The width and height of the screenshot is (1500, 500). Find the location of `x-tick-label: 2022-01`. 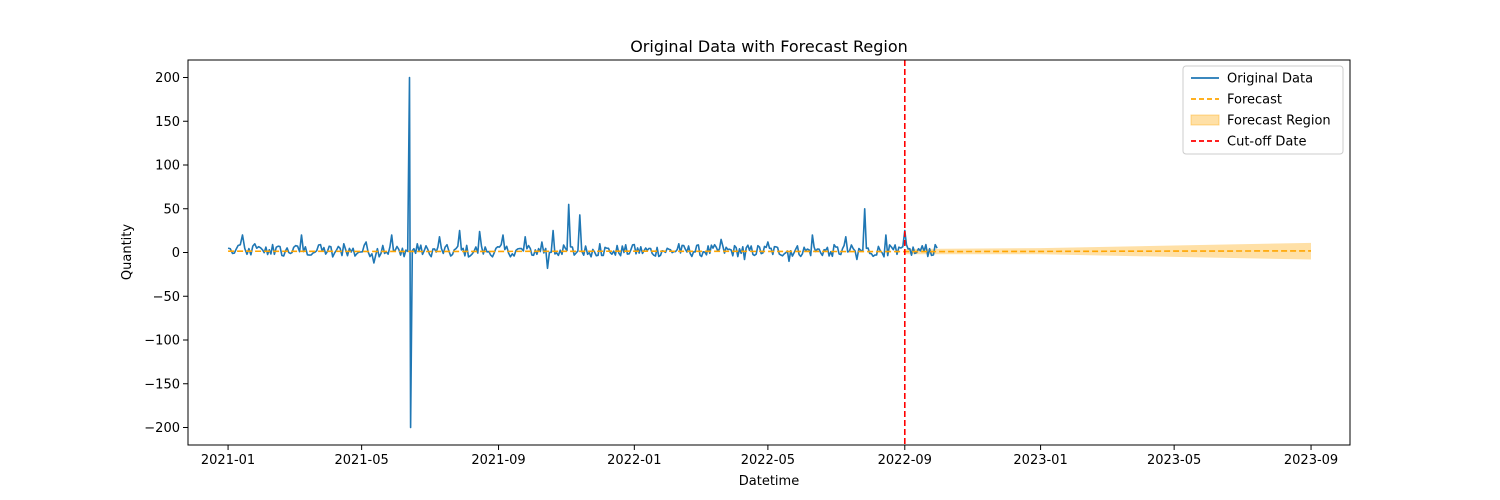

x-tick-label: 2022-01 is located at coordinates (634, 460).